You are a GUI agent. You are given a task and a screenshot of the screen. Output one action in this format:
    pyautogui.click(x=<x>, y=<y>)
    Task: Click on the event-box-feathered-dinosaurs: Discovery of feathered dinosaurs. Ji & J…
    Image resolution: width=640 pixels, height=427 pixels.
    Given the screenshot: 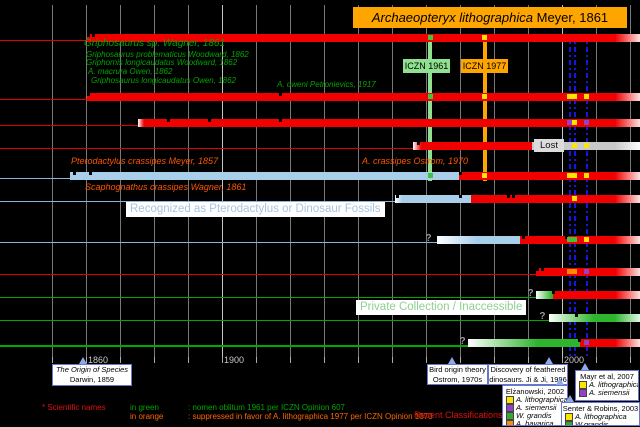 What is the action you would take?
    pyautogui.click(x=528, y=374)
    